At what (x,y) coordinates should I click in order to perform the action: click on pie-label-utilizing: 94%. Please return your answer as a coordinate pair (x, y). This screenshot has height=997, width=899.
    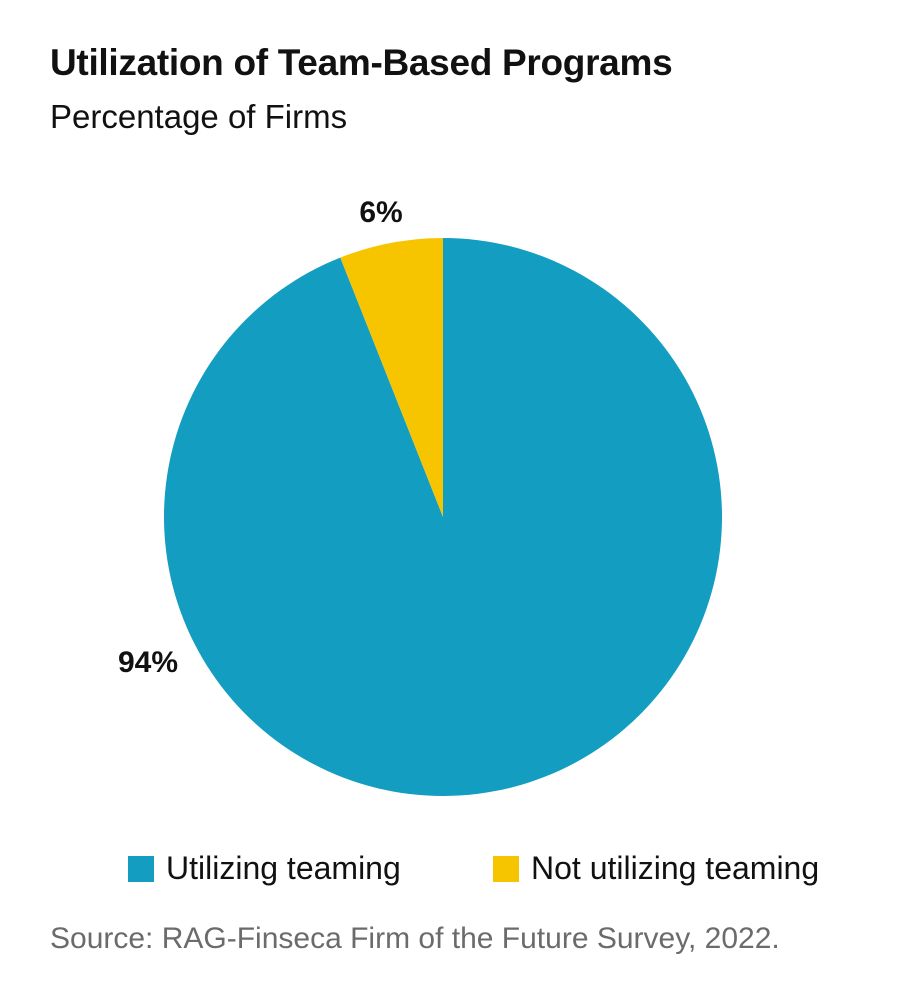
    Looking at the image, I should click on (148, 662).